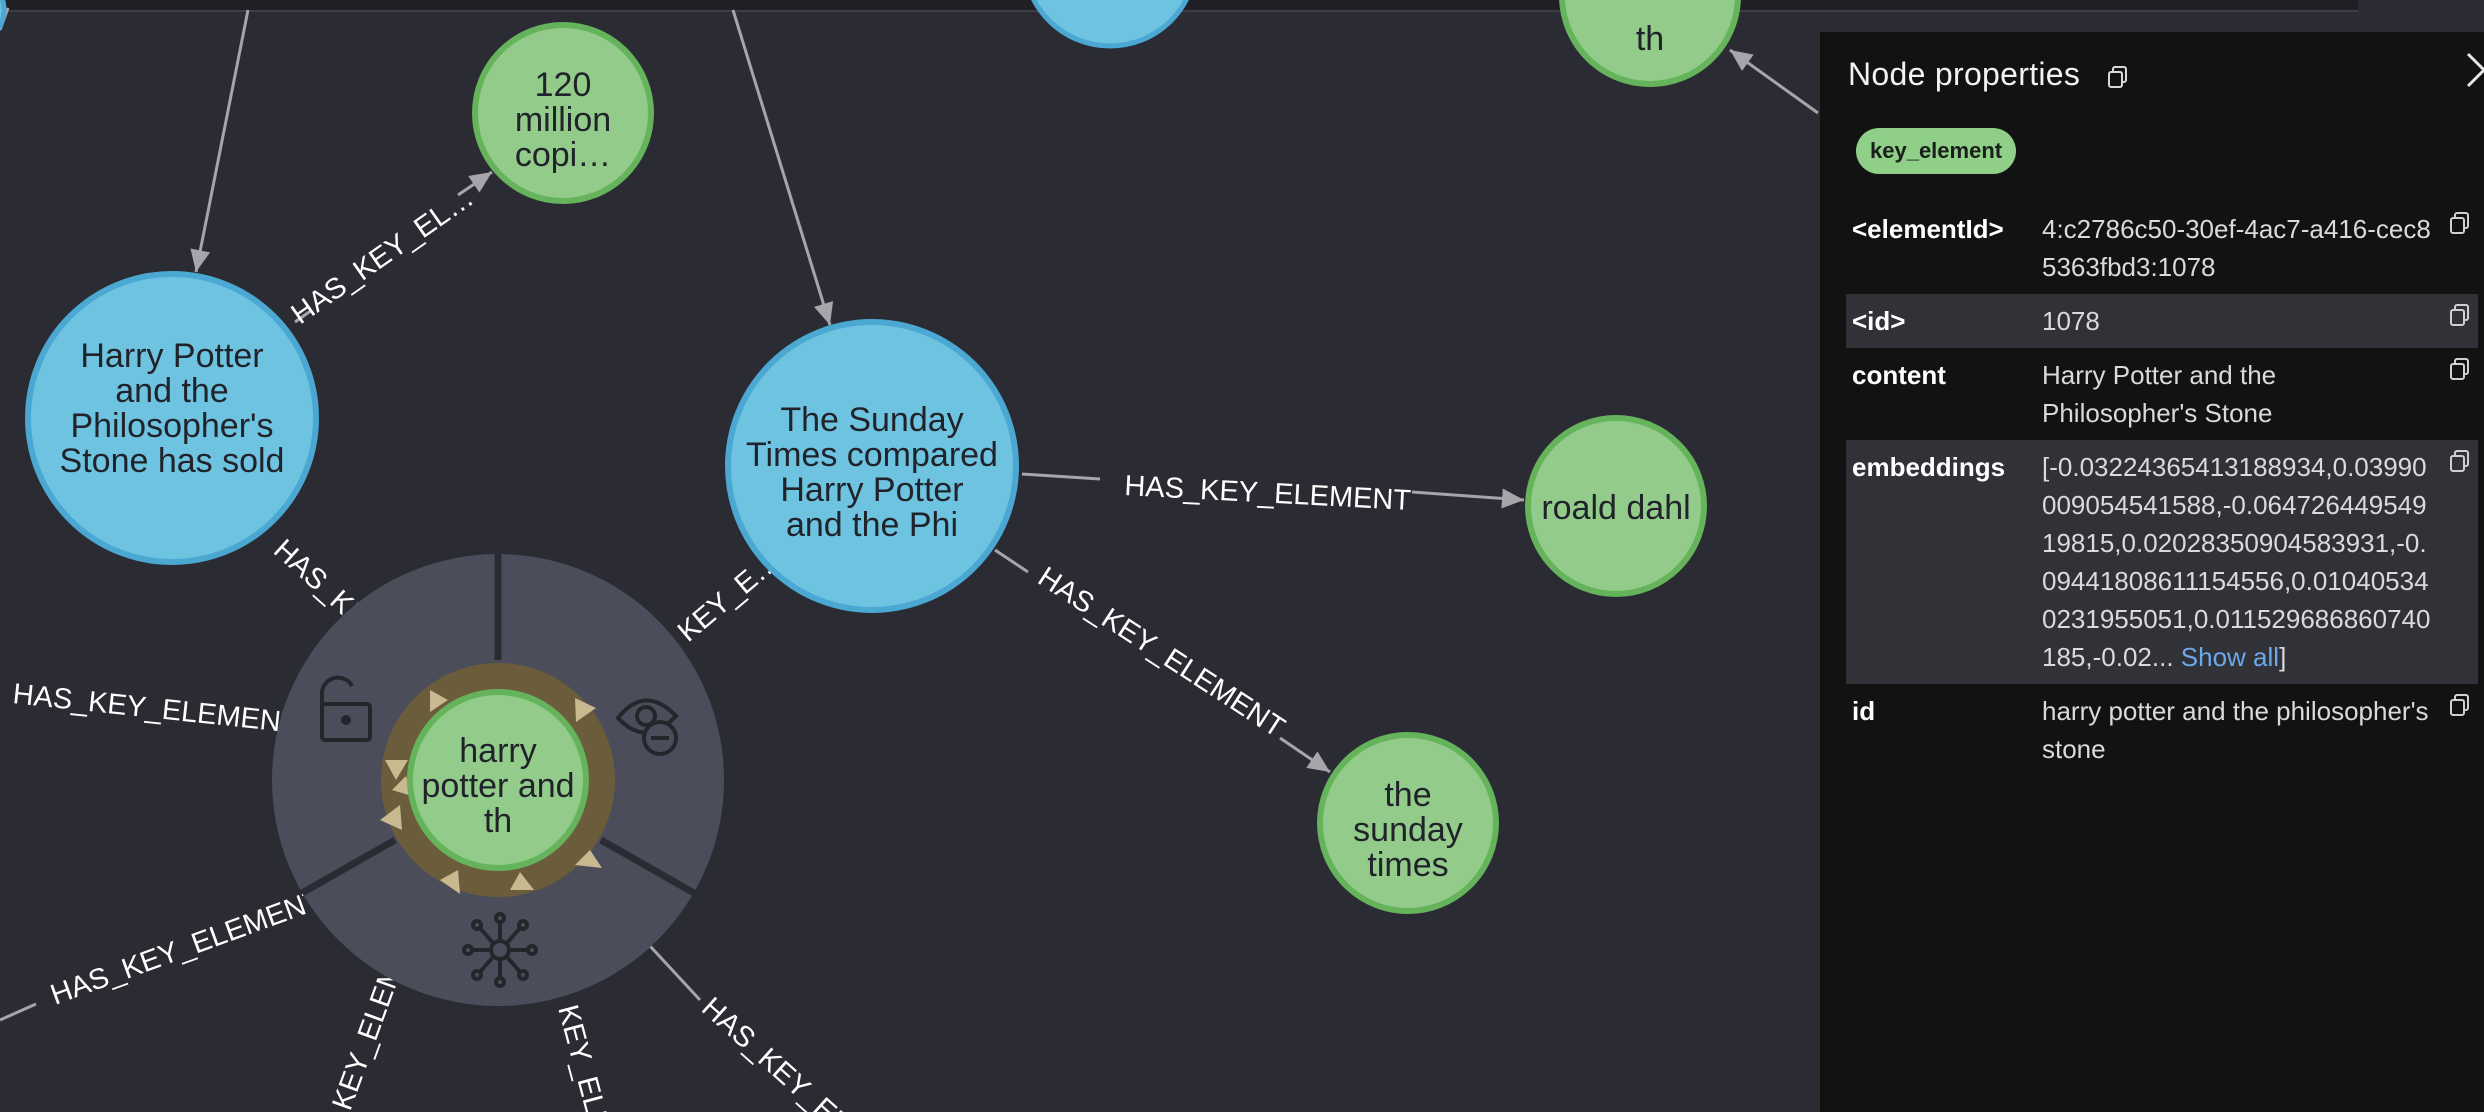  What do you see at coordinates (647, 727) in the screenshot?
I see `hide-icon` at bounding box center [647, 727].